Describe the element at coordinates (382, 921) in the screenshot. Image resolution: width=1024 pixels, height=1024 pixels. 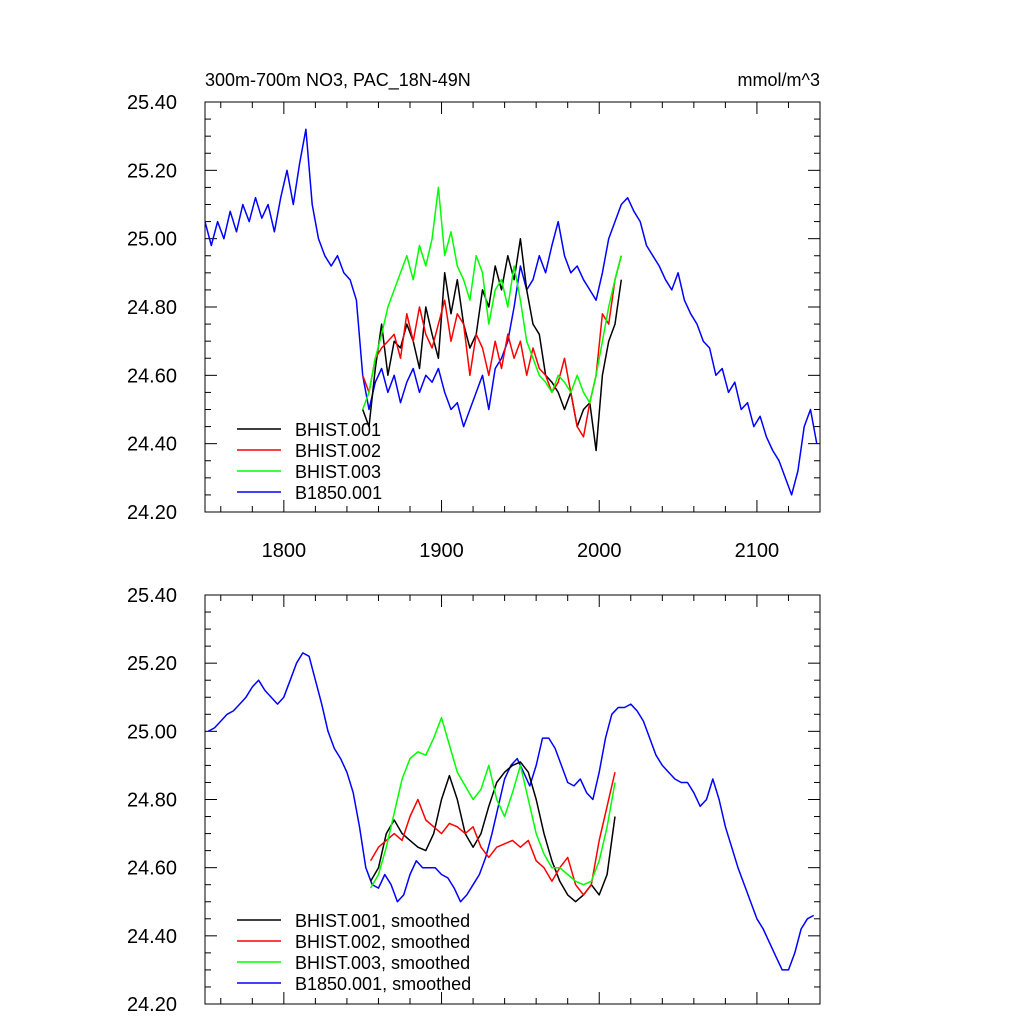
I see `legend-label: BHIST.001, smoothed` at that location.